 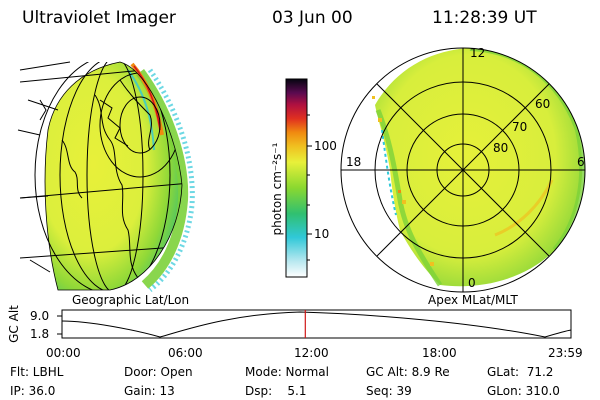 I want to click on orbit-x-tick-1800: 18:00, so click(x=439, y=353).